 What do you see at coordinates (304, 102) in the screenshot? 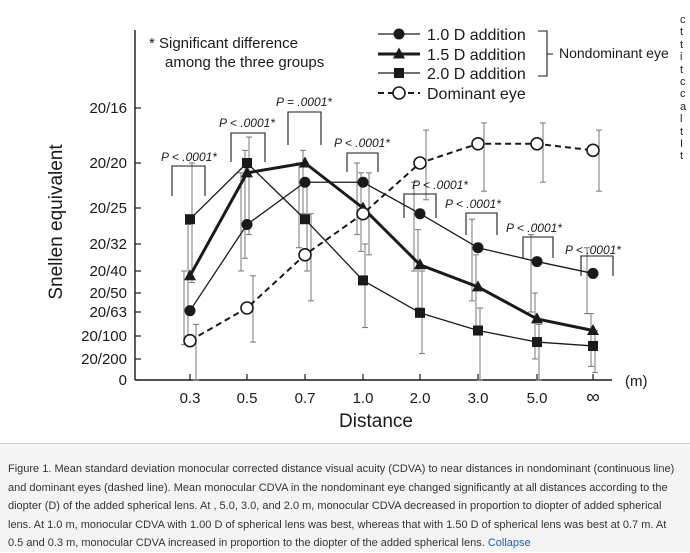
I see `p-value-label: P = .0001*` at bounding box center [304, 102].